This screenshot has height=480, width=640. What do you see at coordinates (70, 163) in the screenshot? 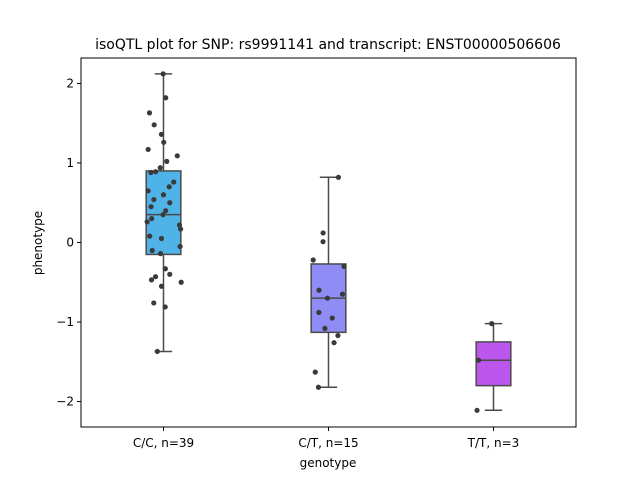
I see `y-tick-label: 1` at bounding box center [70, 163].